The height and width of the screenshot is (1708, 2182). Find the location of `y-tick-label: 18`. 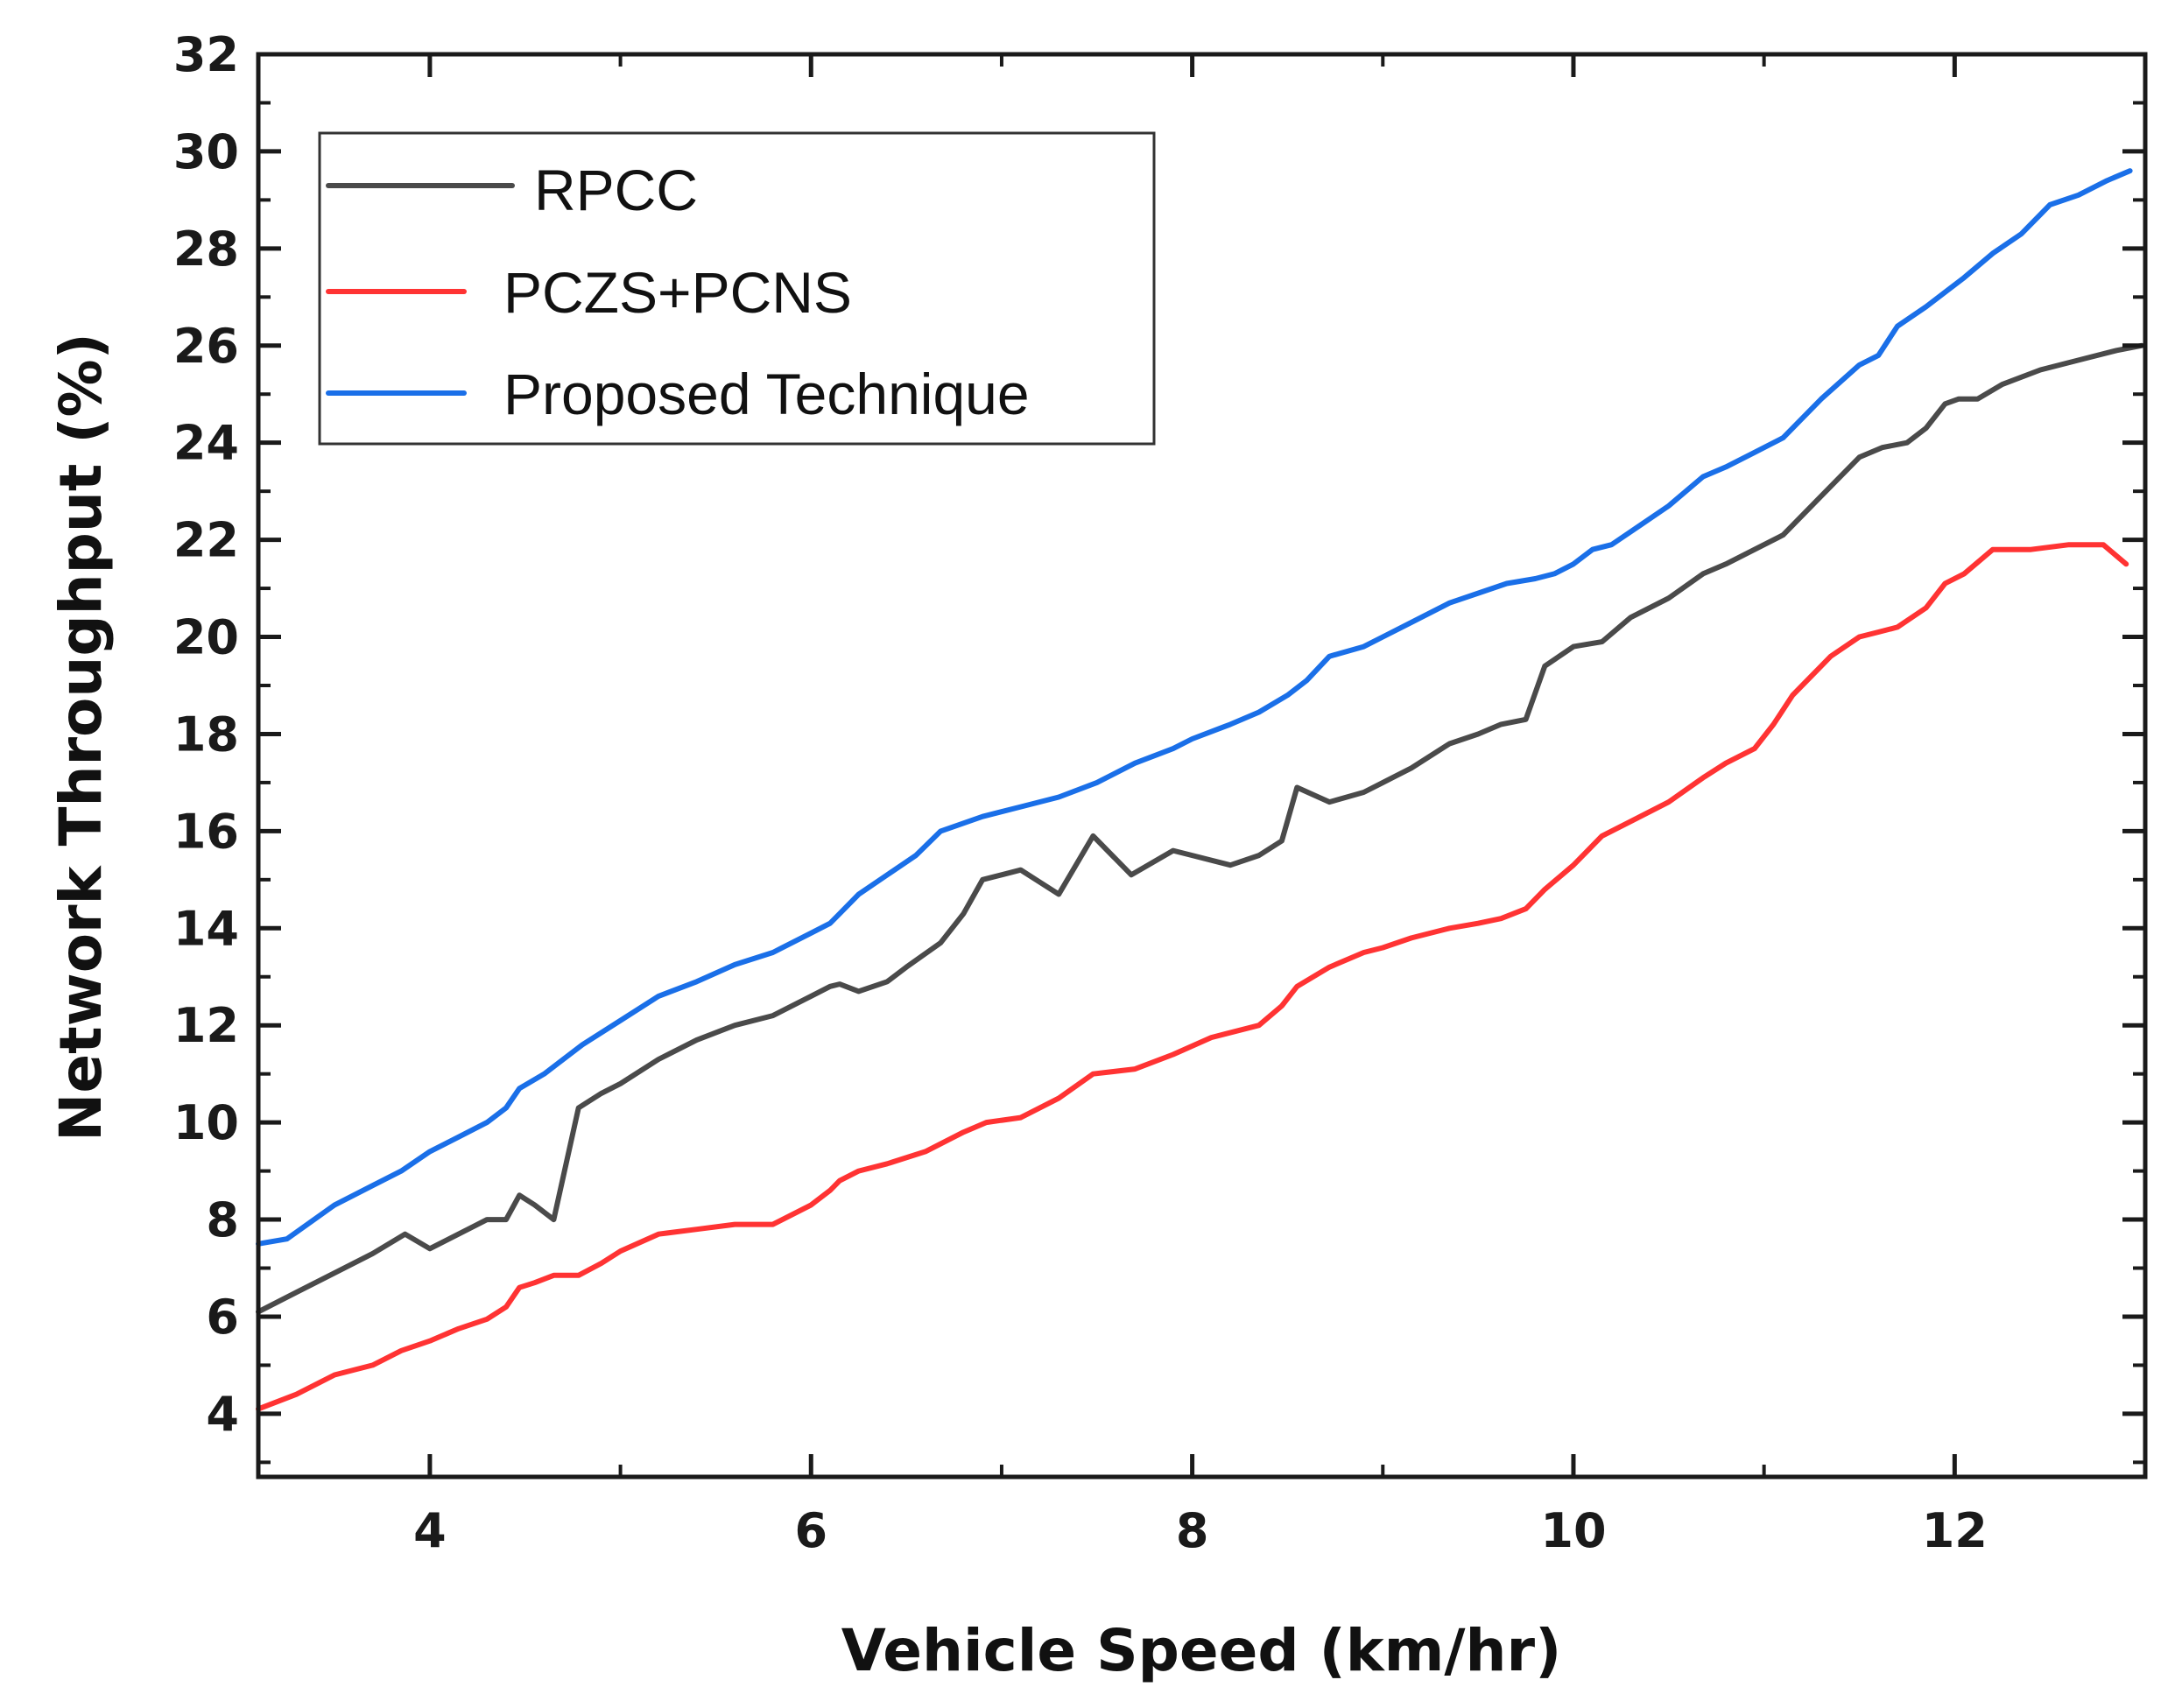

y-tick-label: 18 is located at coordinates (206, 734).